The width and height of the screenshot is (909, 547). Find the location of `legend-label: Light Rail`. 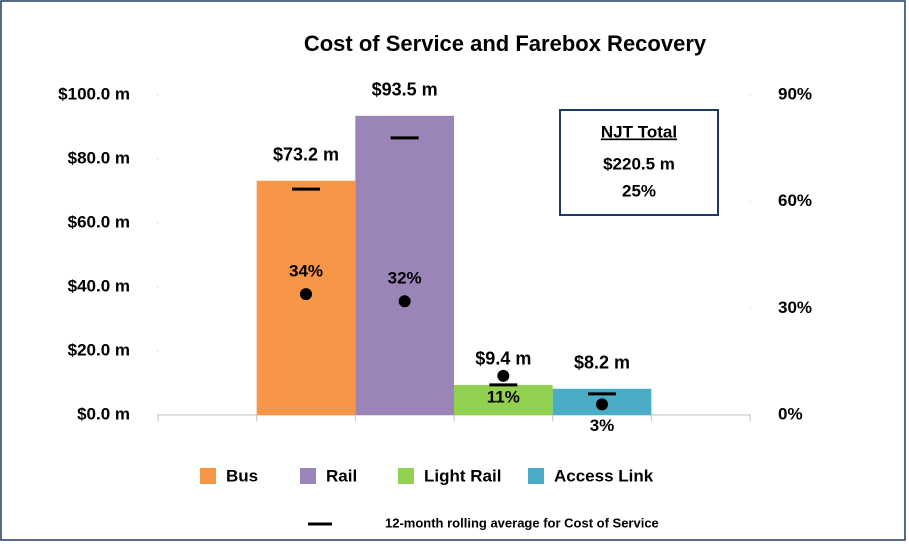

legend-label: Light Rail is located at coordinates (462, 475).